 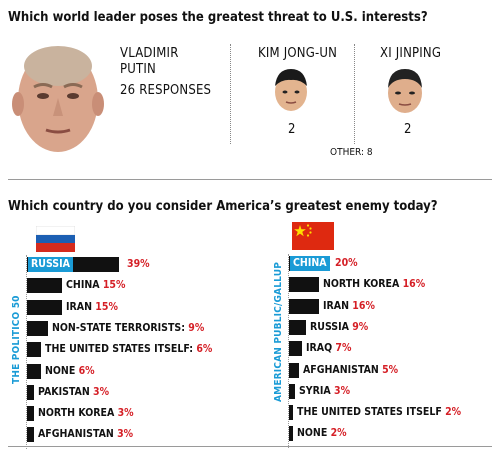 I want to click on gallup-axis, so click(x=288, y=351).